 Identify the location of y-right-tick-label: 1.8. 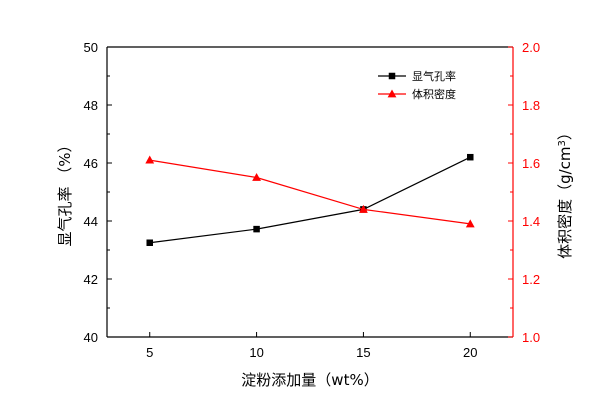
(531, 105).